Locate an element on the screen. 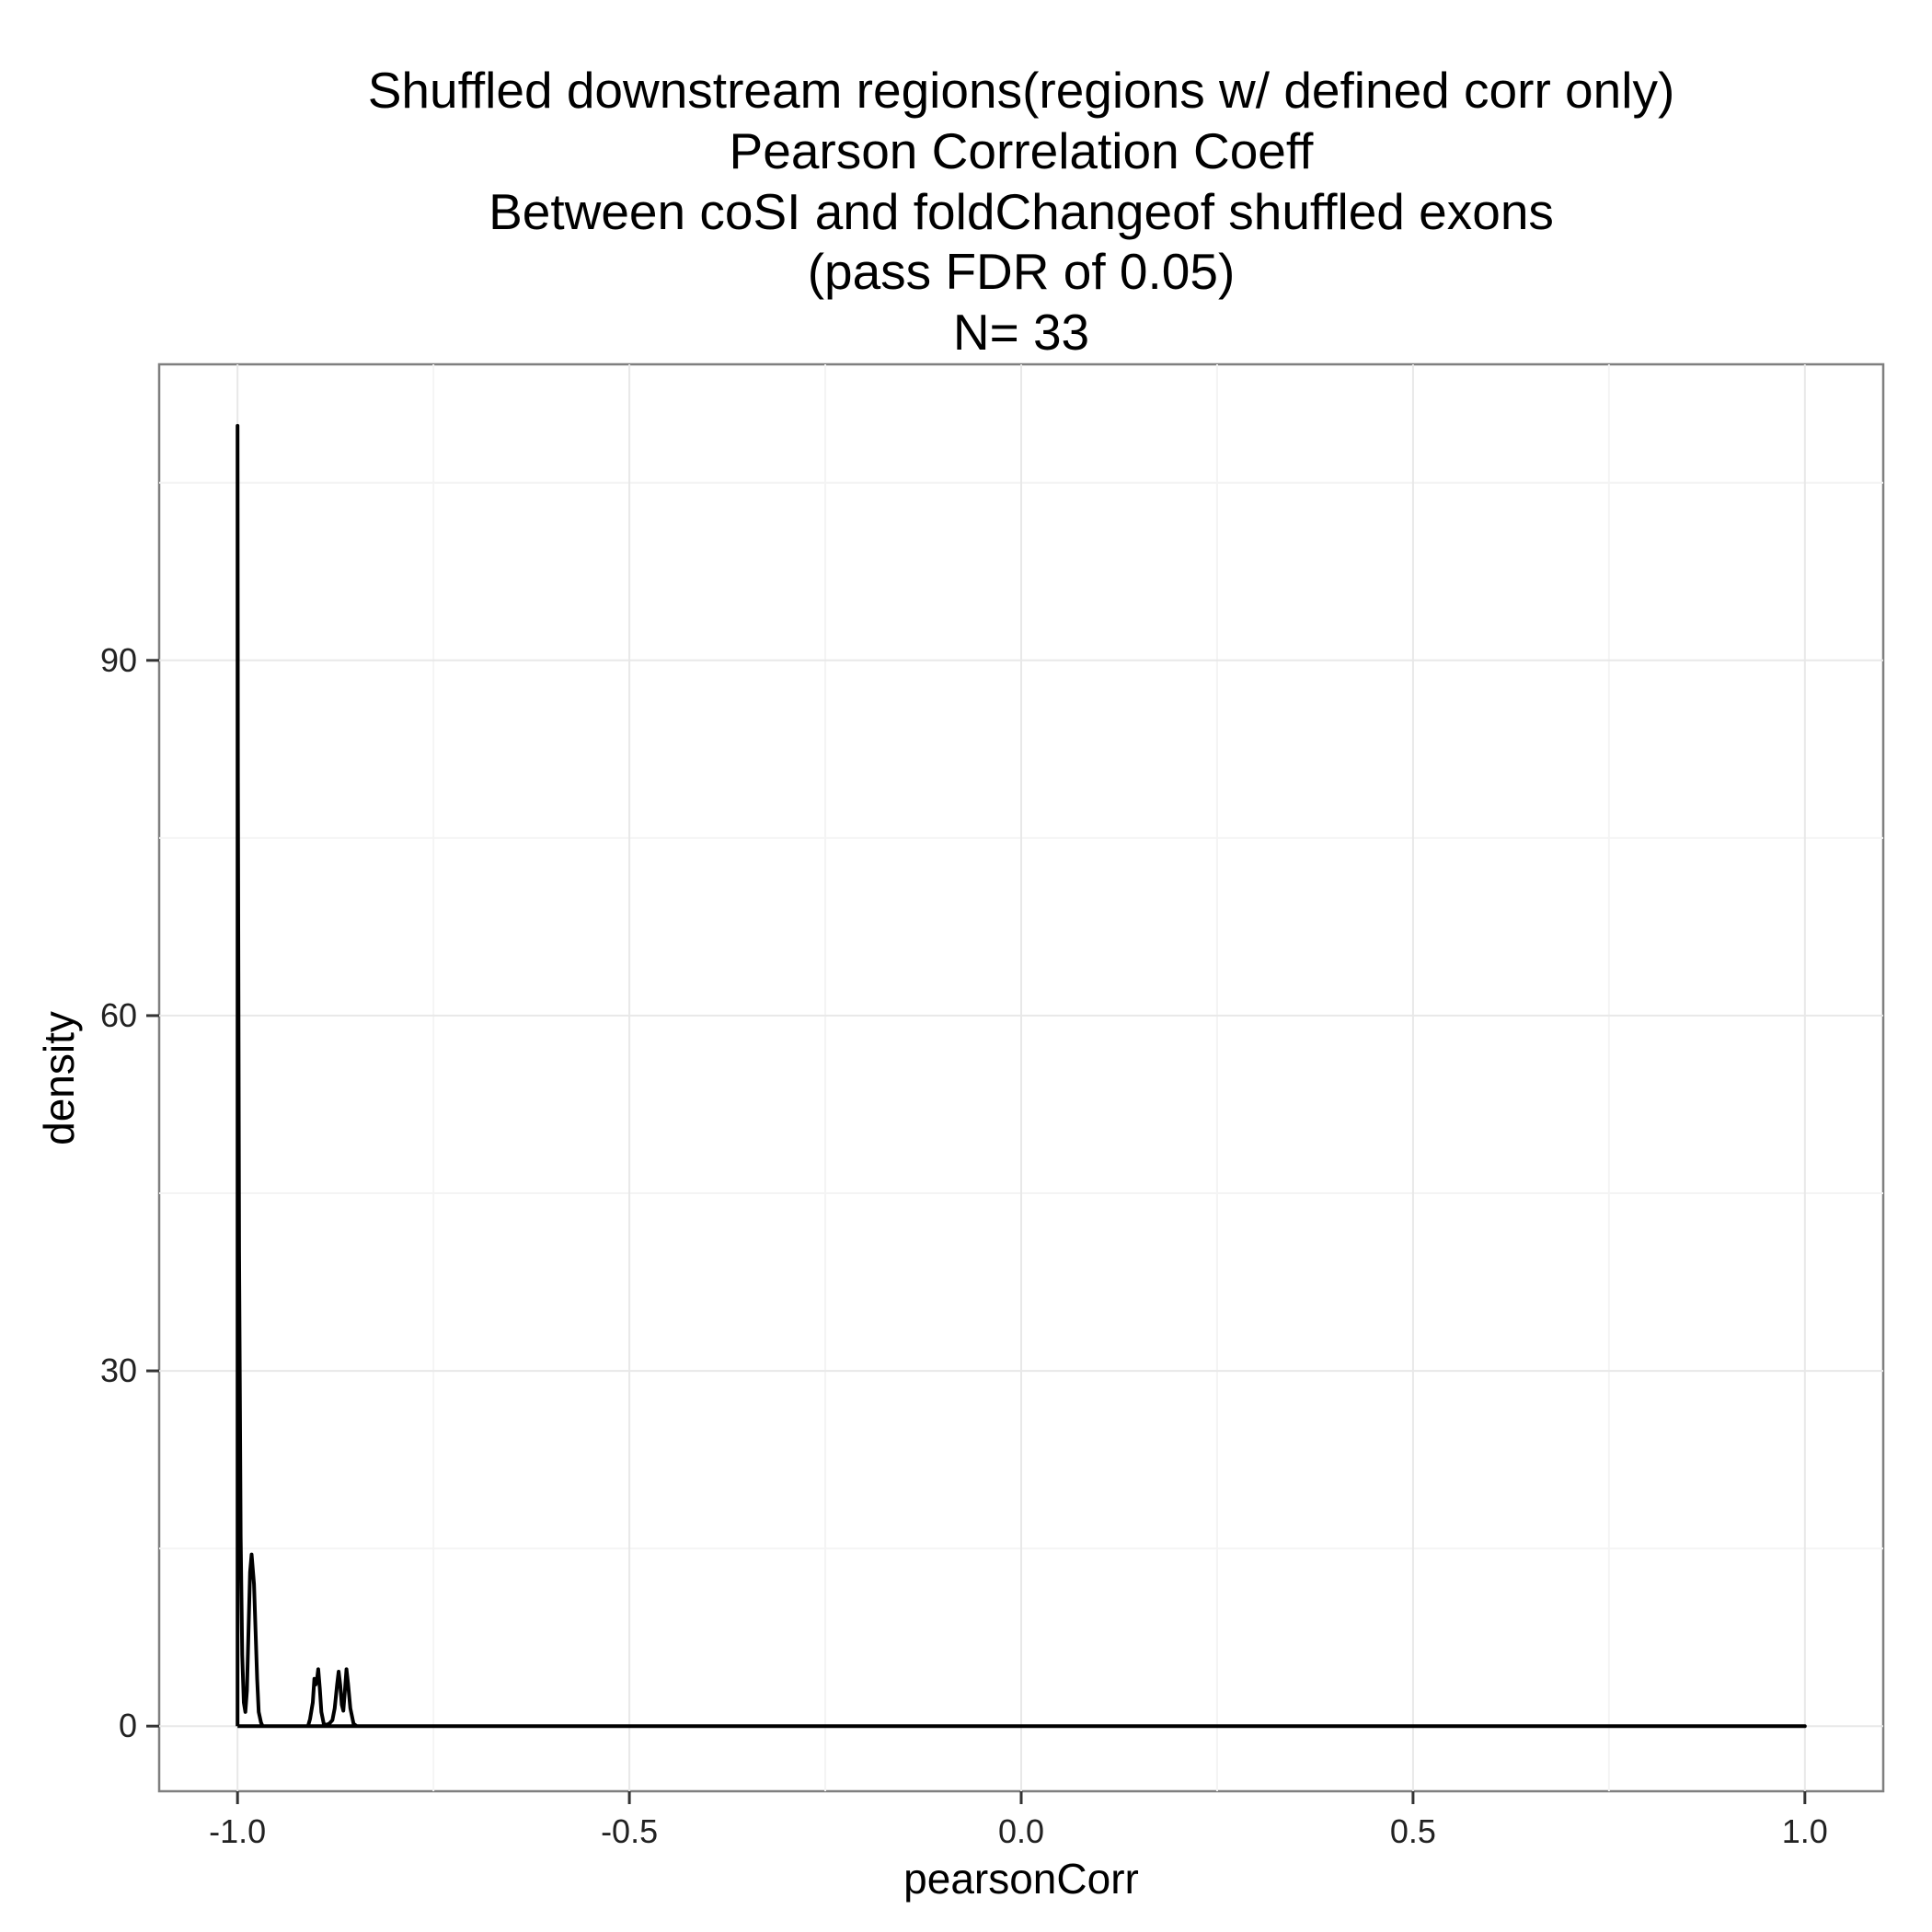 The image size is (1932, 1932). x-axis-title: pearsonCorr is located at coordinates (1021, 1879).